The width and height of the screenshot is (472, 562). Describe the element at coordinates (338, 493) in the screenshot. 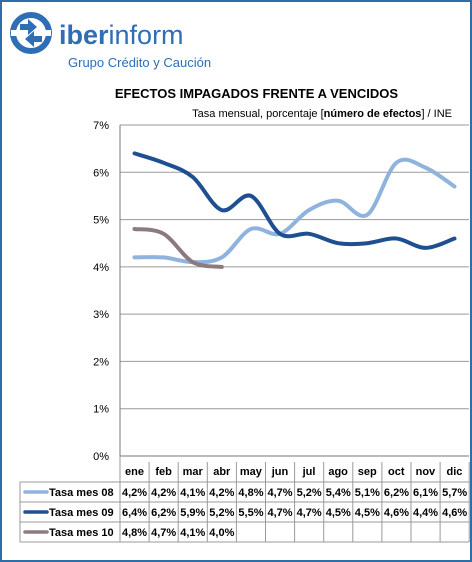

I see `table-cell: 5,4%` at that location.